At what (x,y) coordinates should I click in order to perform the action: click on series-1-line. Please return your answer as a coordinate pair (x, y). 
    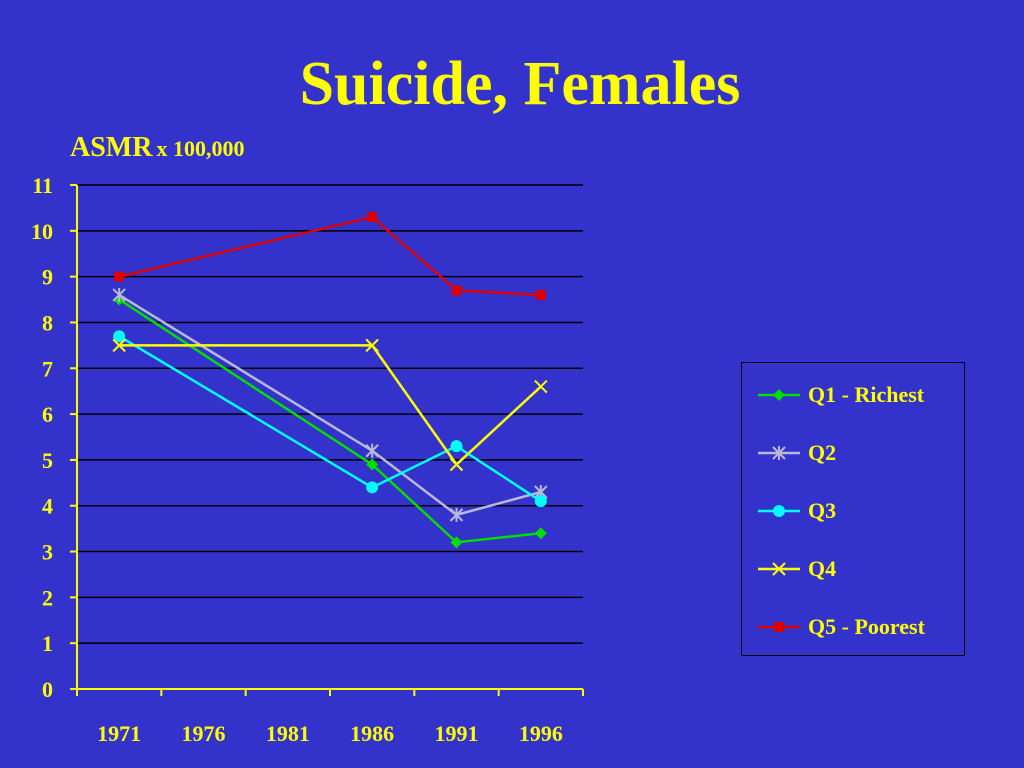
    Looking at the image, I should click on (329, 421).